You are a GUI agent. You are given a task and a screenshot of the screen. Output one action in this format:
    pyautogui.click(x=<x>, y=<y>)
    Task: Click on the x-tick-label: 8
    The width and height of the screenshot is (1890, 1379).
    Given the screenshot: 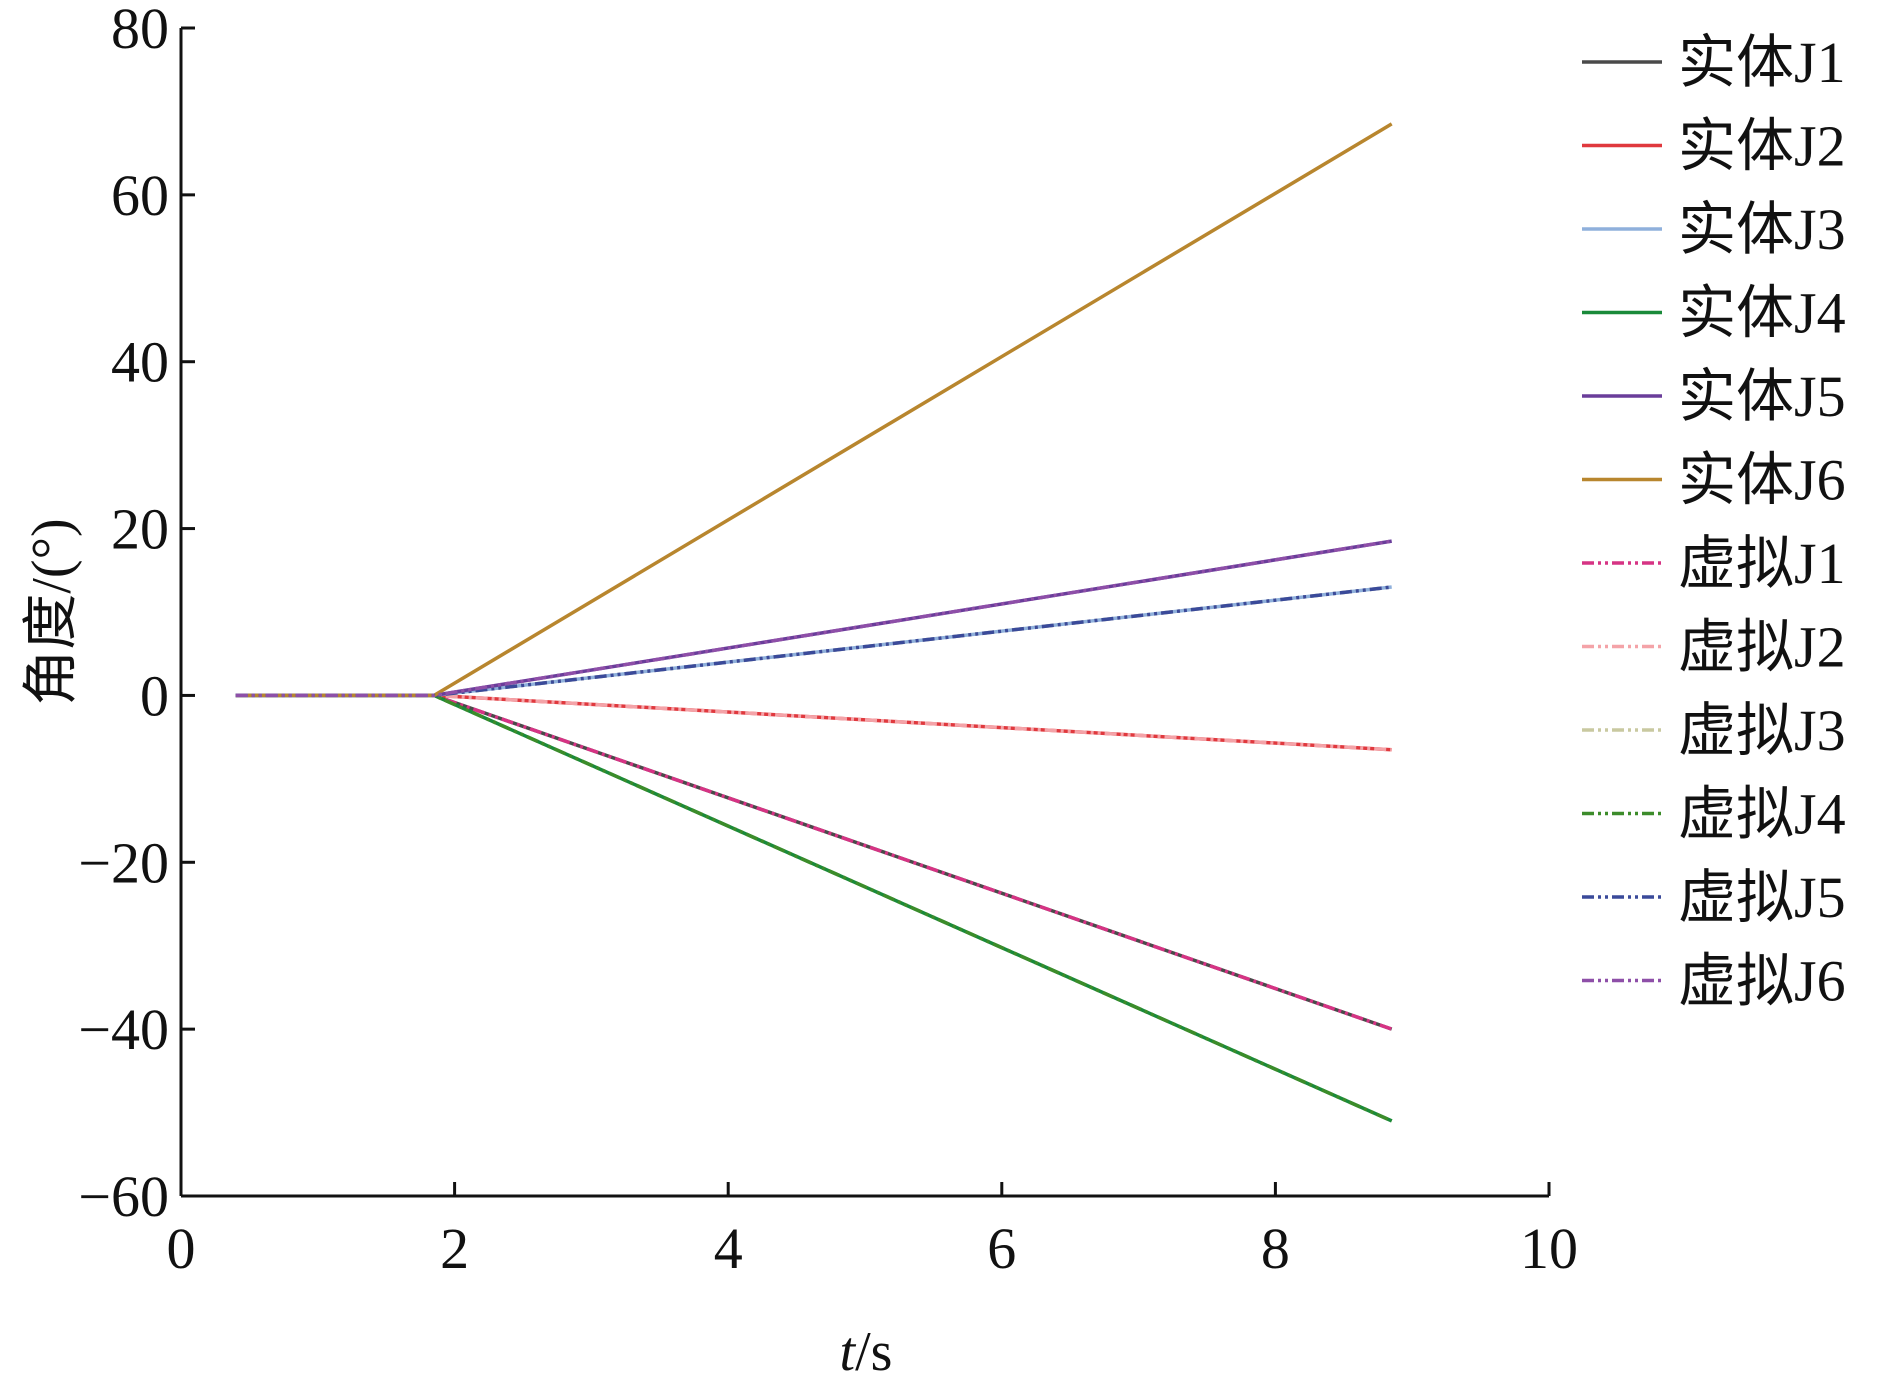 What is the action you would take?
    pyautogui.click(x=1275, y=1248)
    